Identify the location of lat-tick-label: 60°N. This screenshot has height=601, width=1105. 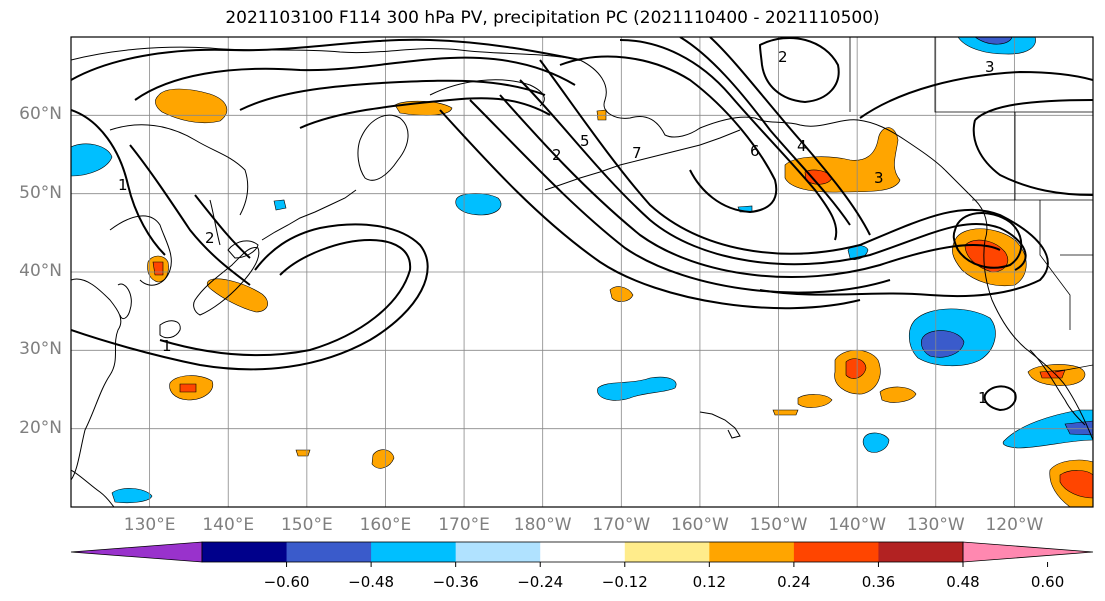
(40, 114).